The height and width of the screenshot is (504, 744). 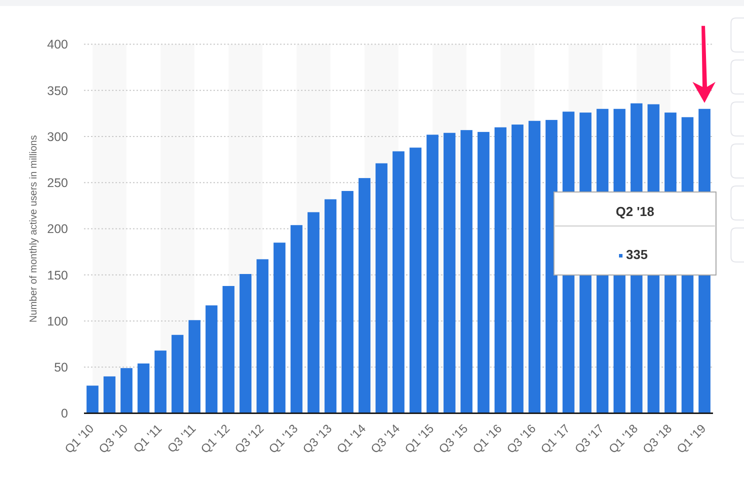 What do you see at coordinates (317, 438) in the screenshot?
I see `x-tick-label: Q3 '13` at bounding box center [317, 438].